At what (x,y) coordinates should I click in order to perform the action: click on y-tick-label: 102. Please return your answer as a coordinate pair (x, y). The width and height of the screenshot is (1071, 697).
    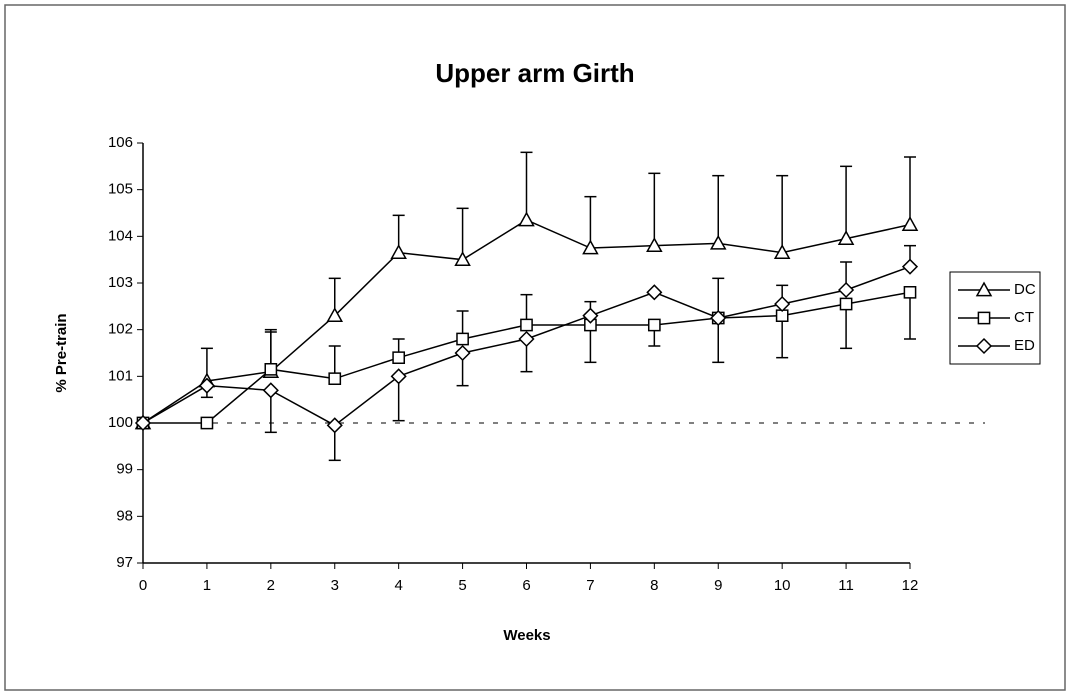
    Looking at the image, I should click on (120, 329).